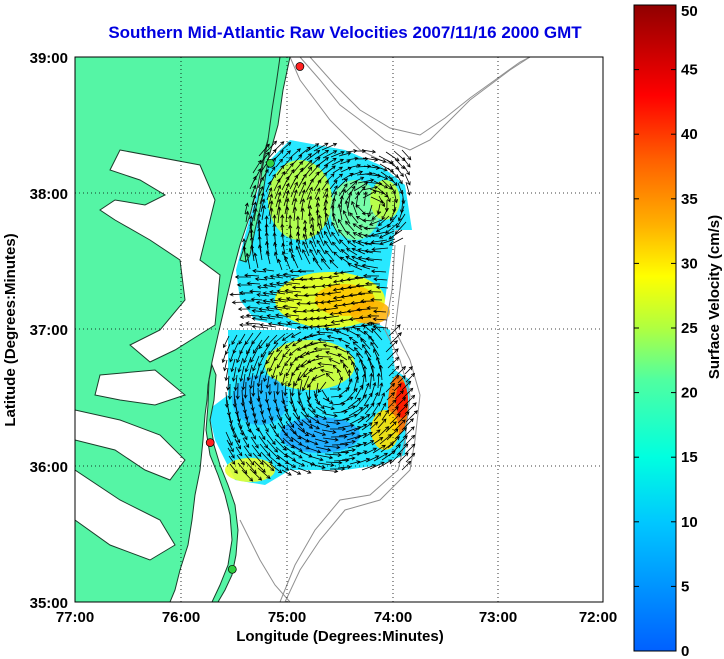 This screenshot has height=659, width=724. What do you see at coordinates (49, 331) in the screenshot?
I see `y-axis-ticks: 39:00 38:00 37:00 36:00 35:00` at bounding box center [49, 331].